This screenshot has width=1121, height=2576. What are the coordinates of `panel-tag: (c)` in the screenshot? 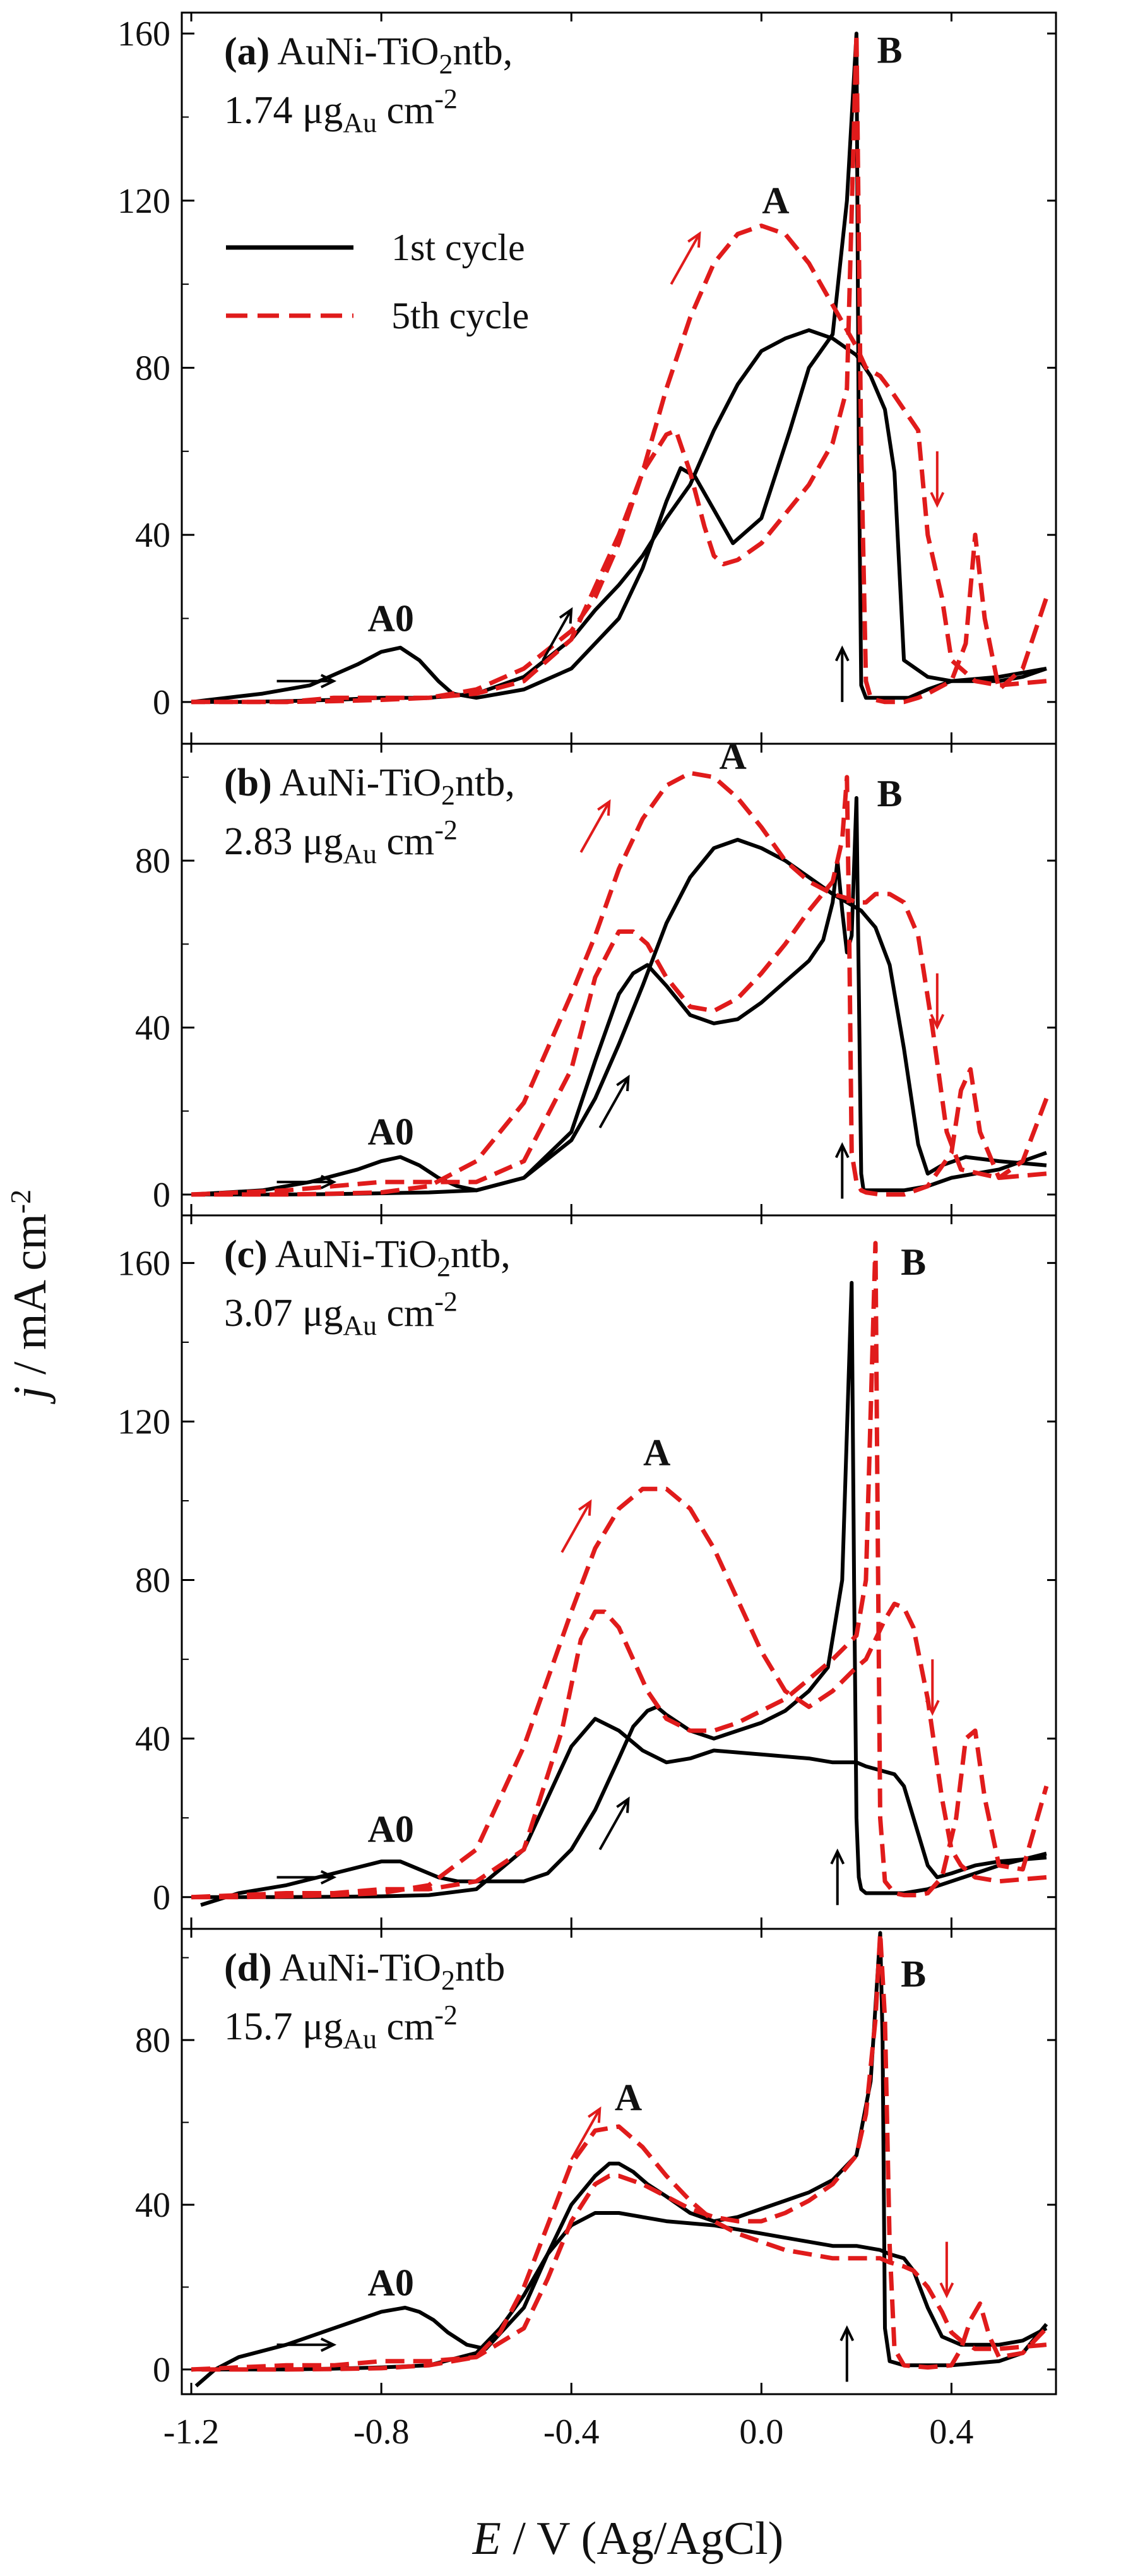 It's located at (246, 1254).